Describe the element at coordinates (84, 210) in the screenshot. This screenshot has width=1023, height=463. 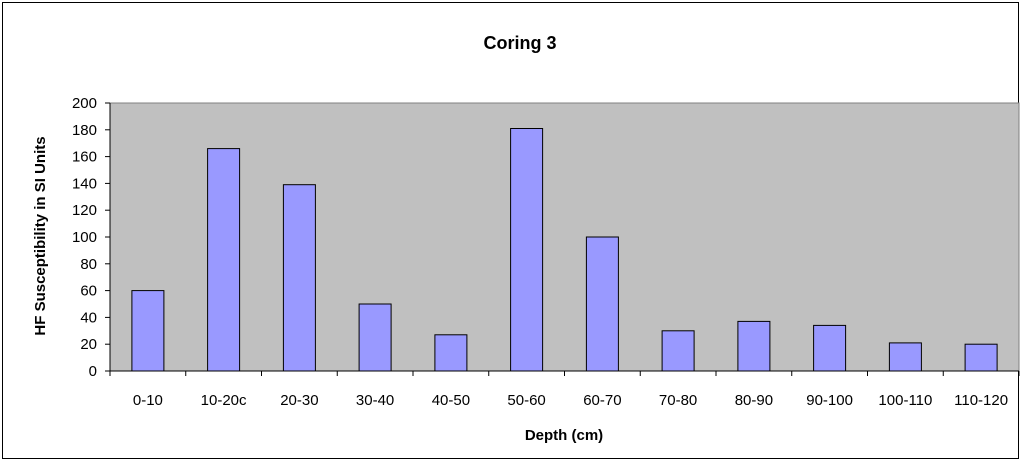
I see `y-tick-label: 120` at that location.